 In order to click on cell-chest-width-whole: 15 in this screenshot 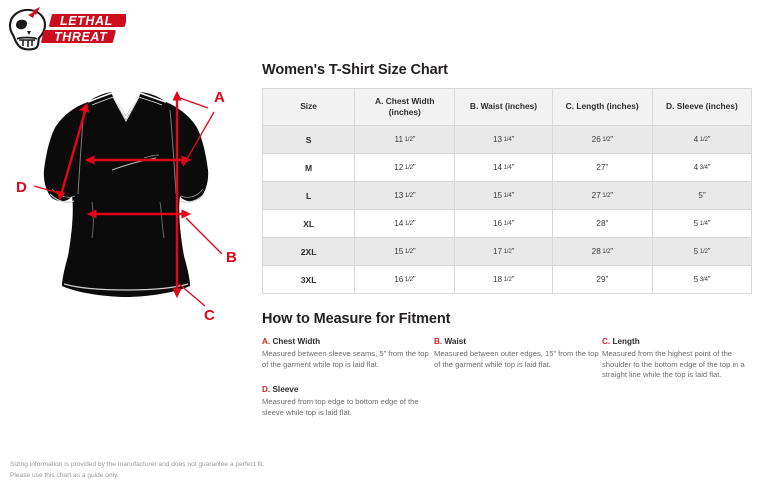, I will do `click(399, 251)`.